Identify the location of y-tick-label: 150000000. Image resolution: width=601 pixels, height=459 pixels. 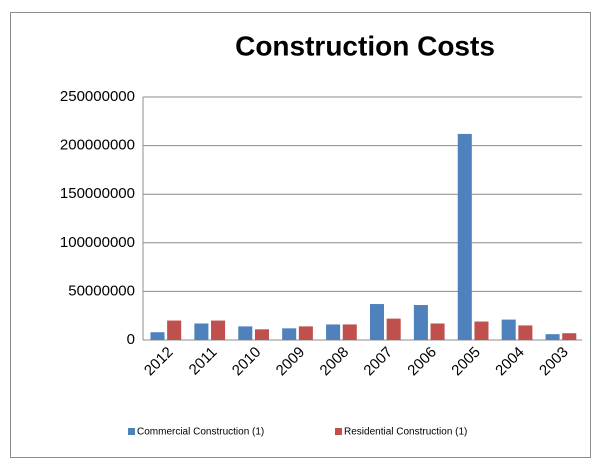
(97, 193).